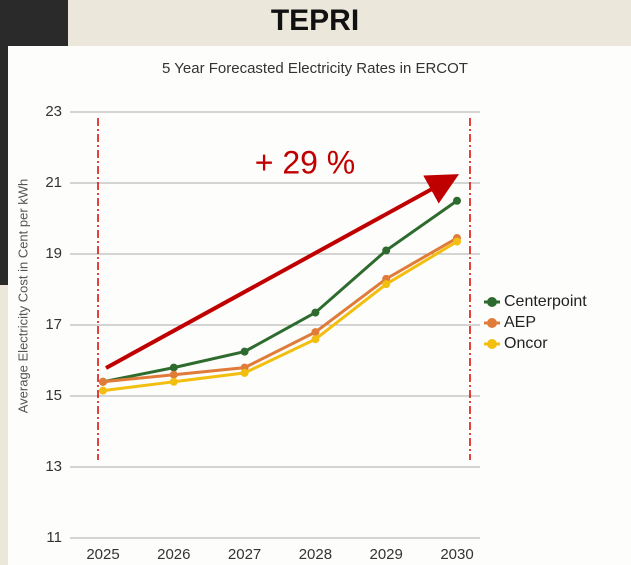 The image size is (631, 565). I want to click on legend-label: AEP, so click(520, 322).